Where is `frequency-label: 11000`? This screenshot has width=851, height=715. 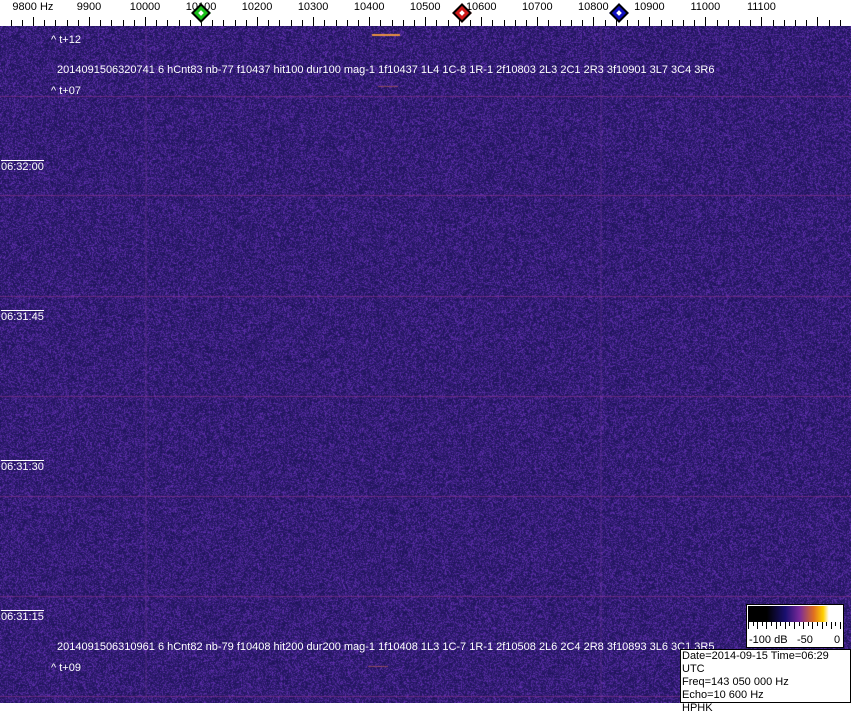
frequency-label: 11000 is located at coordinates (705, 7).